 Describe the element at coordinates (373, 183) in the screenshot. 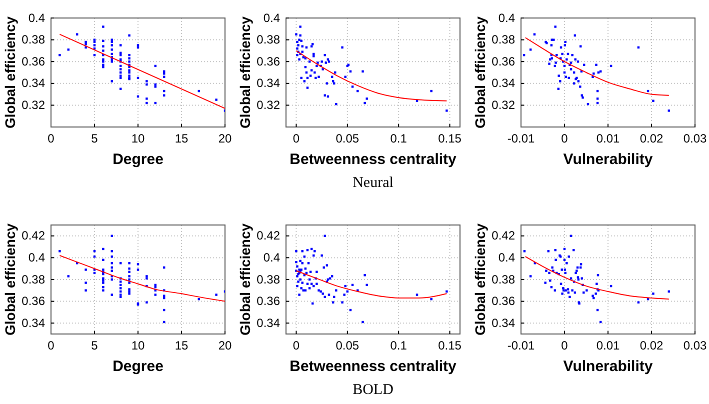

I see `text: Neural` at that location.